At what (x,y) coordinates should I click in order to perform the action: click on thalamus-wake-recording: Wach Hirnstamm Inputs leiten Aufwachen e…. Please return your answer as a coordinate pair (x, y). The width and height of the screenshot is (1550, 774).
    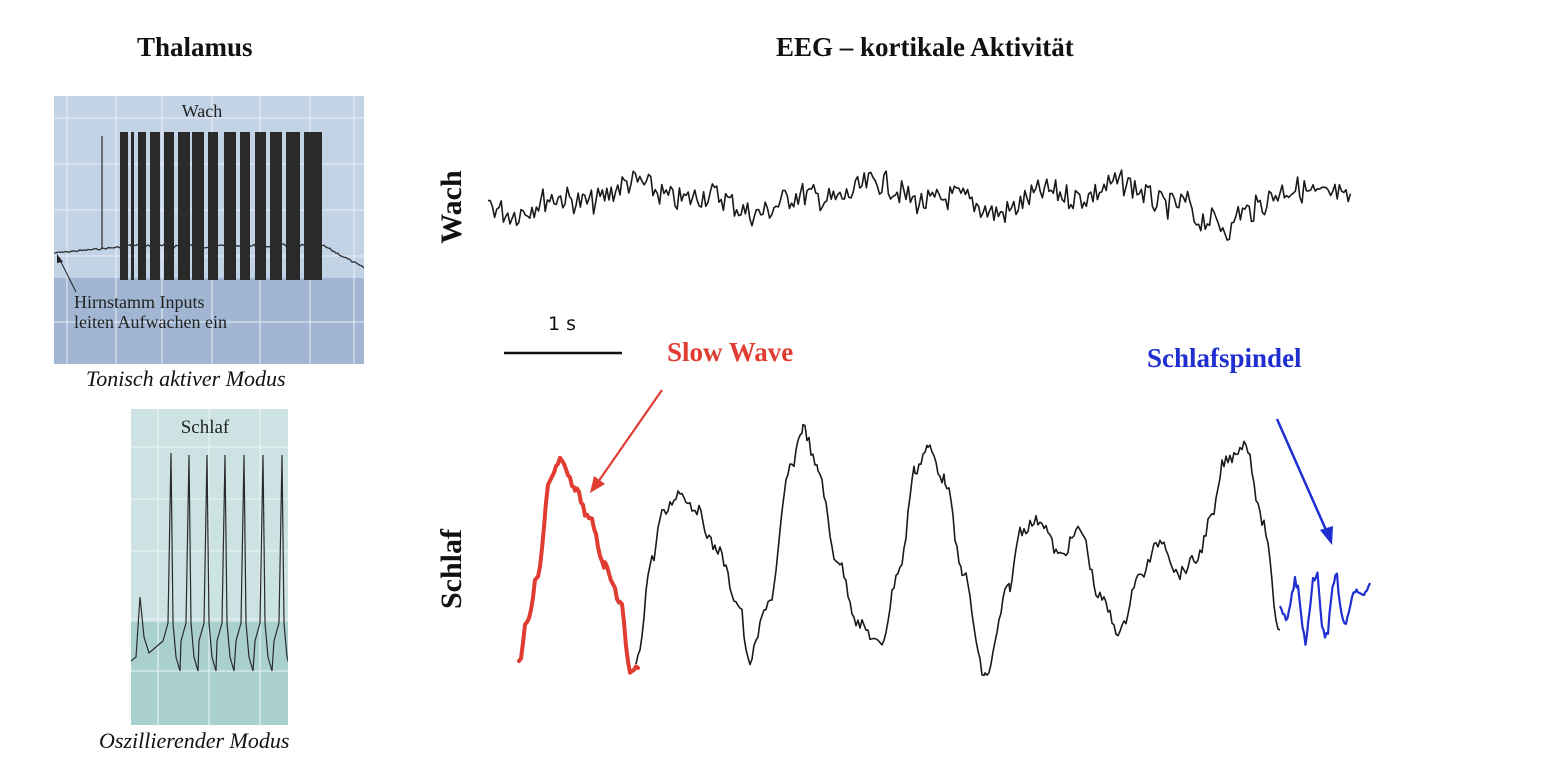
    Looking at the image, I should click on (209, 230).